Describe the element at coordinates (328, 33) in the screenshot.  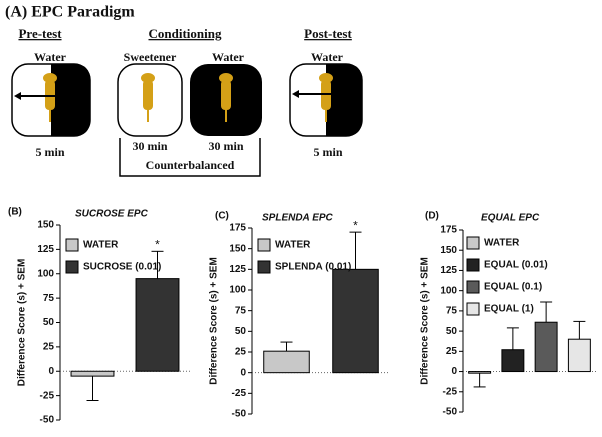
I see `heading: Post-test` at that location.